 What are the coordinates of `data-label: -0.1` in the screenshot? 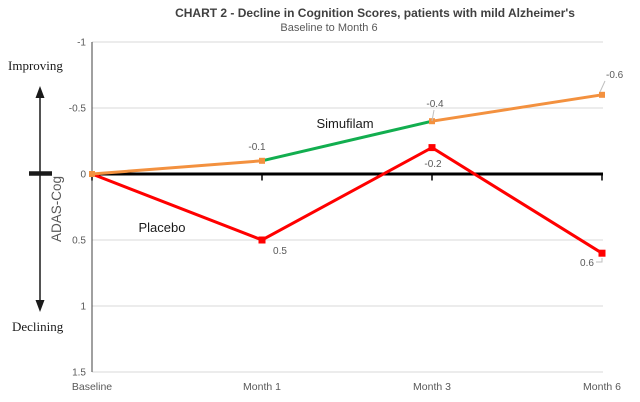 It's located at (257, 147).